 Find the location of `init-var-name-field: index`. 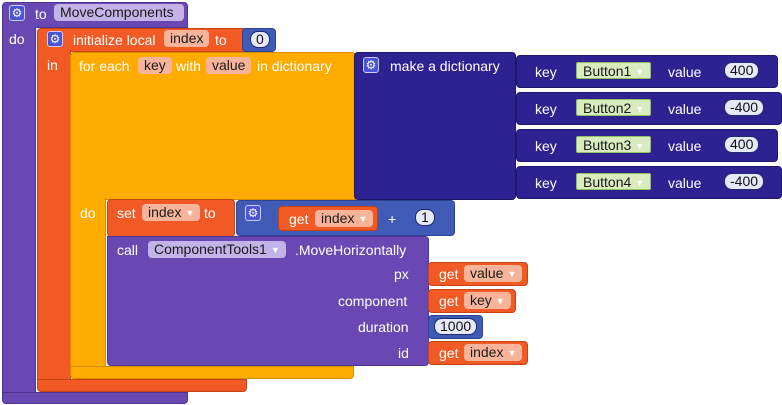

init-var-name-field: index is located at coordinates (187, 38).